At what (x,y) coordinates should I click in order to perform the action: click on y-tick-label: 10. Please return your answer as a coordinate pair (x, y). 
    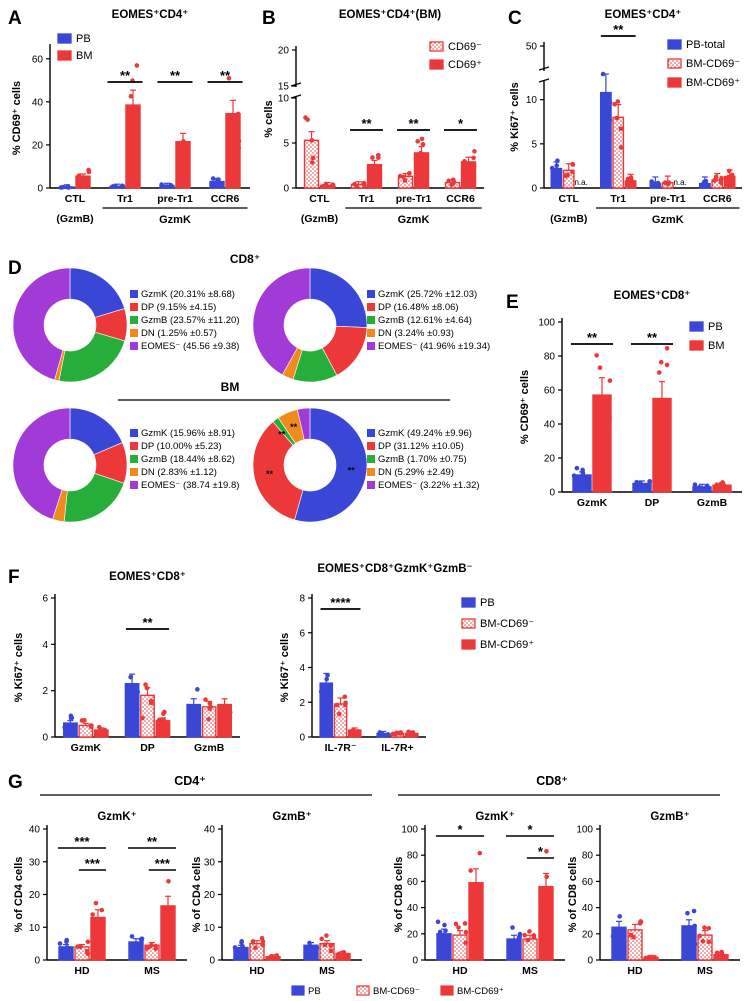
    Looking at the image, I should click on (210, 928).